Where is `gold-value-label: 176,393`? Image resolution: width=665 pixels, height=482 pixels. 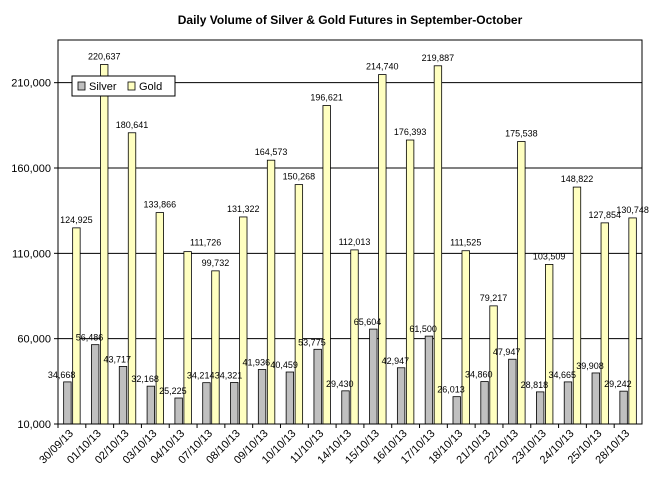
gold-value-label: 176,393 is located at coordinates (410, 132).